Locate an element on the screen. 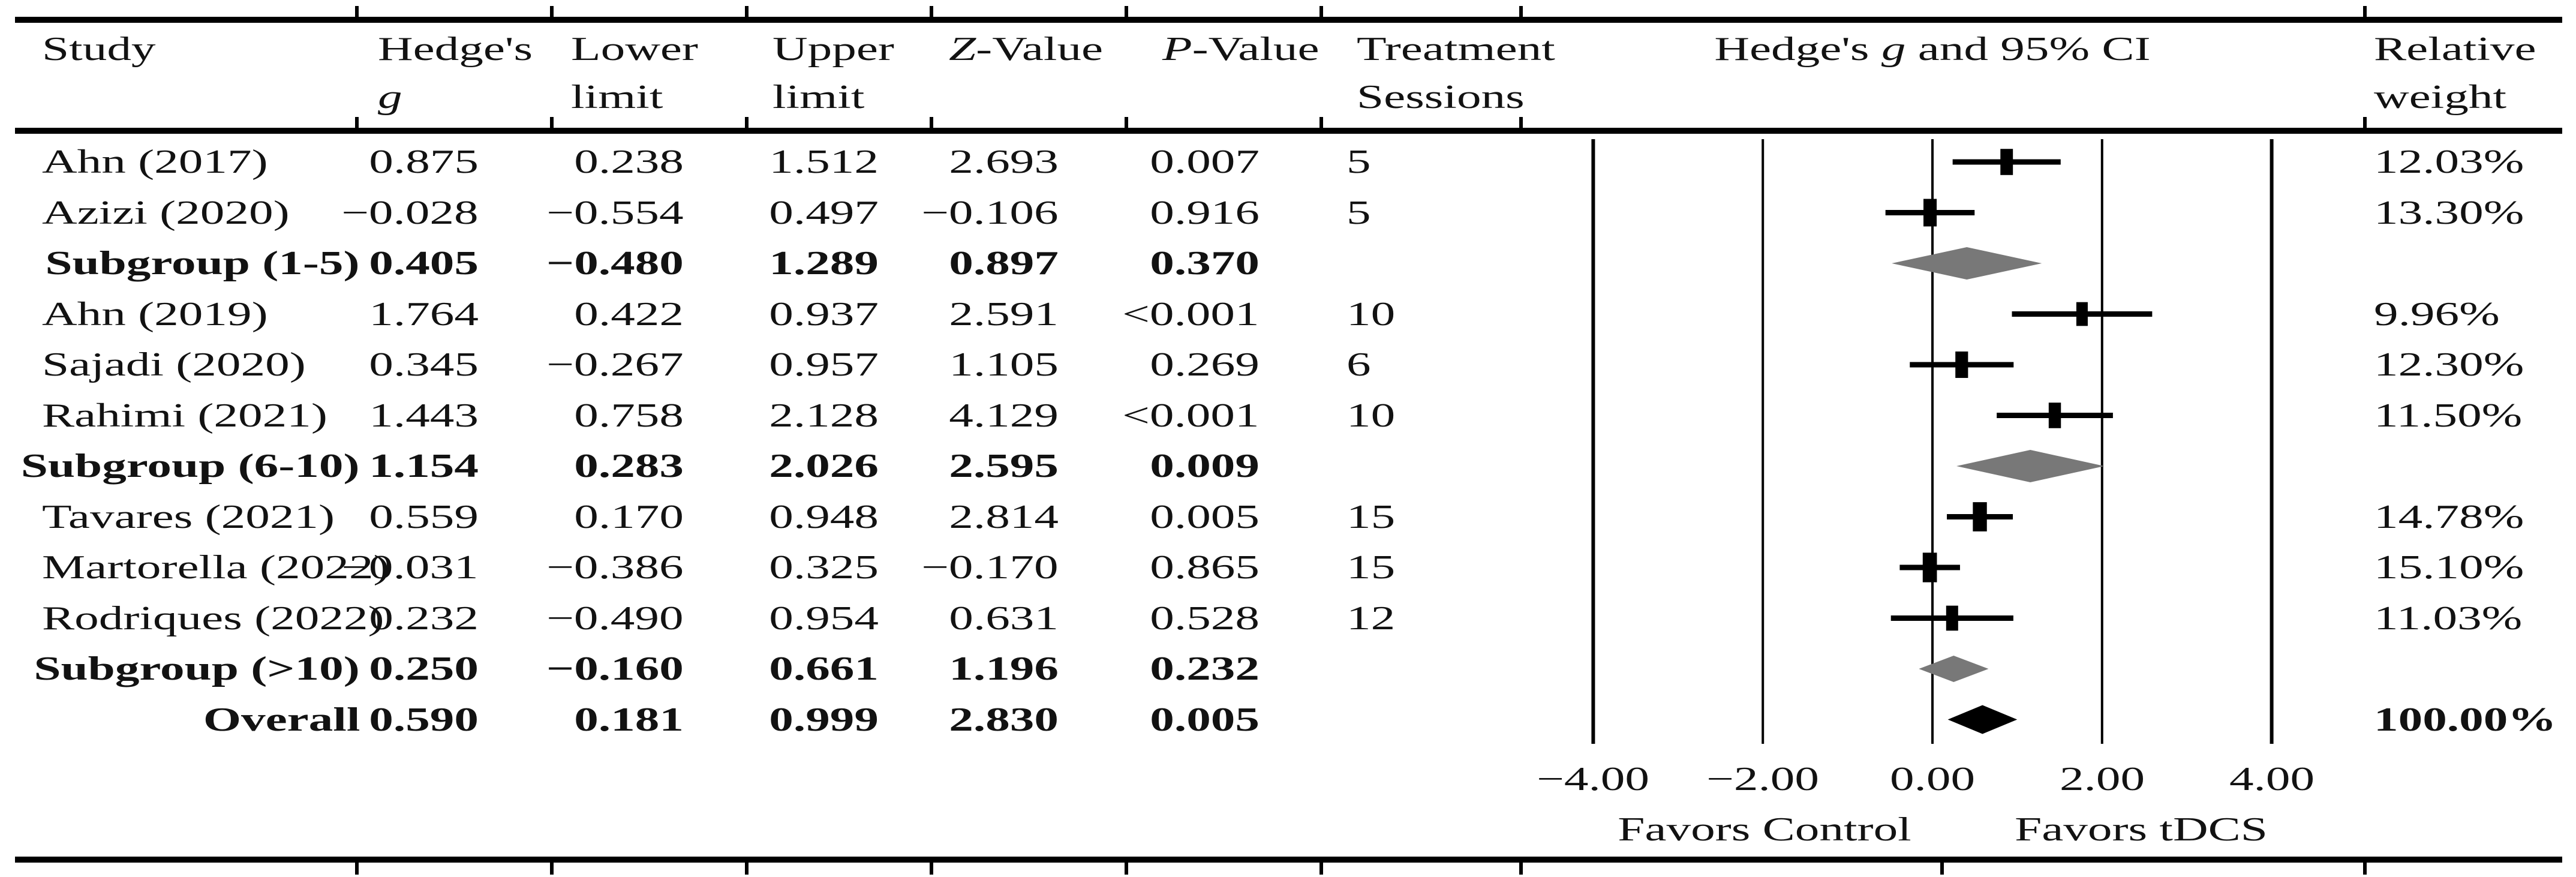 This screenshot has height=877, width=2576. p-value: 0.005 is located at coordinates (1205, 719).